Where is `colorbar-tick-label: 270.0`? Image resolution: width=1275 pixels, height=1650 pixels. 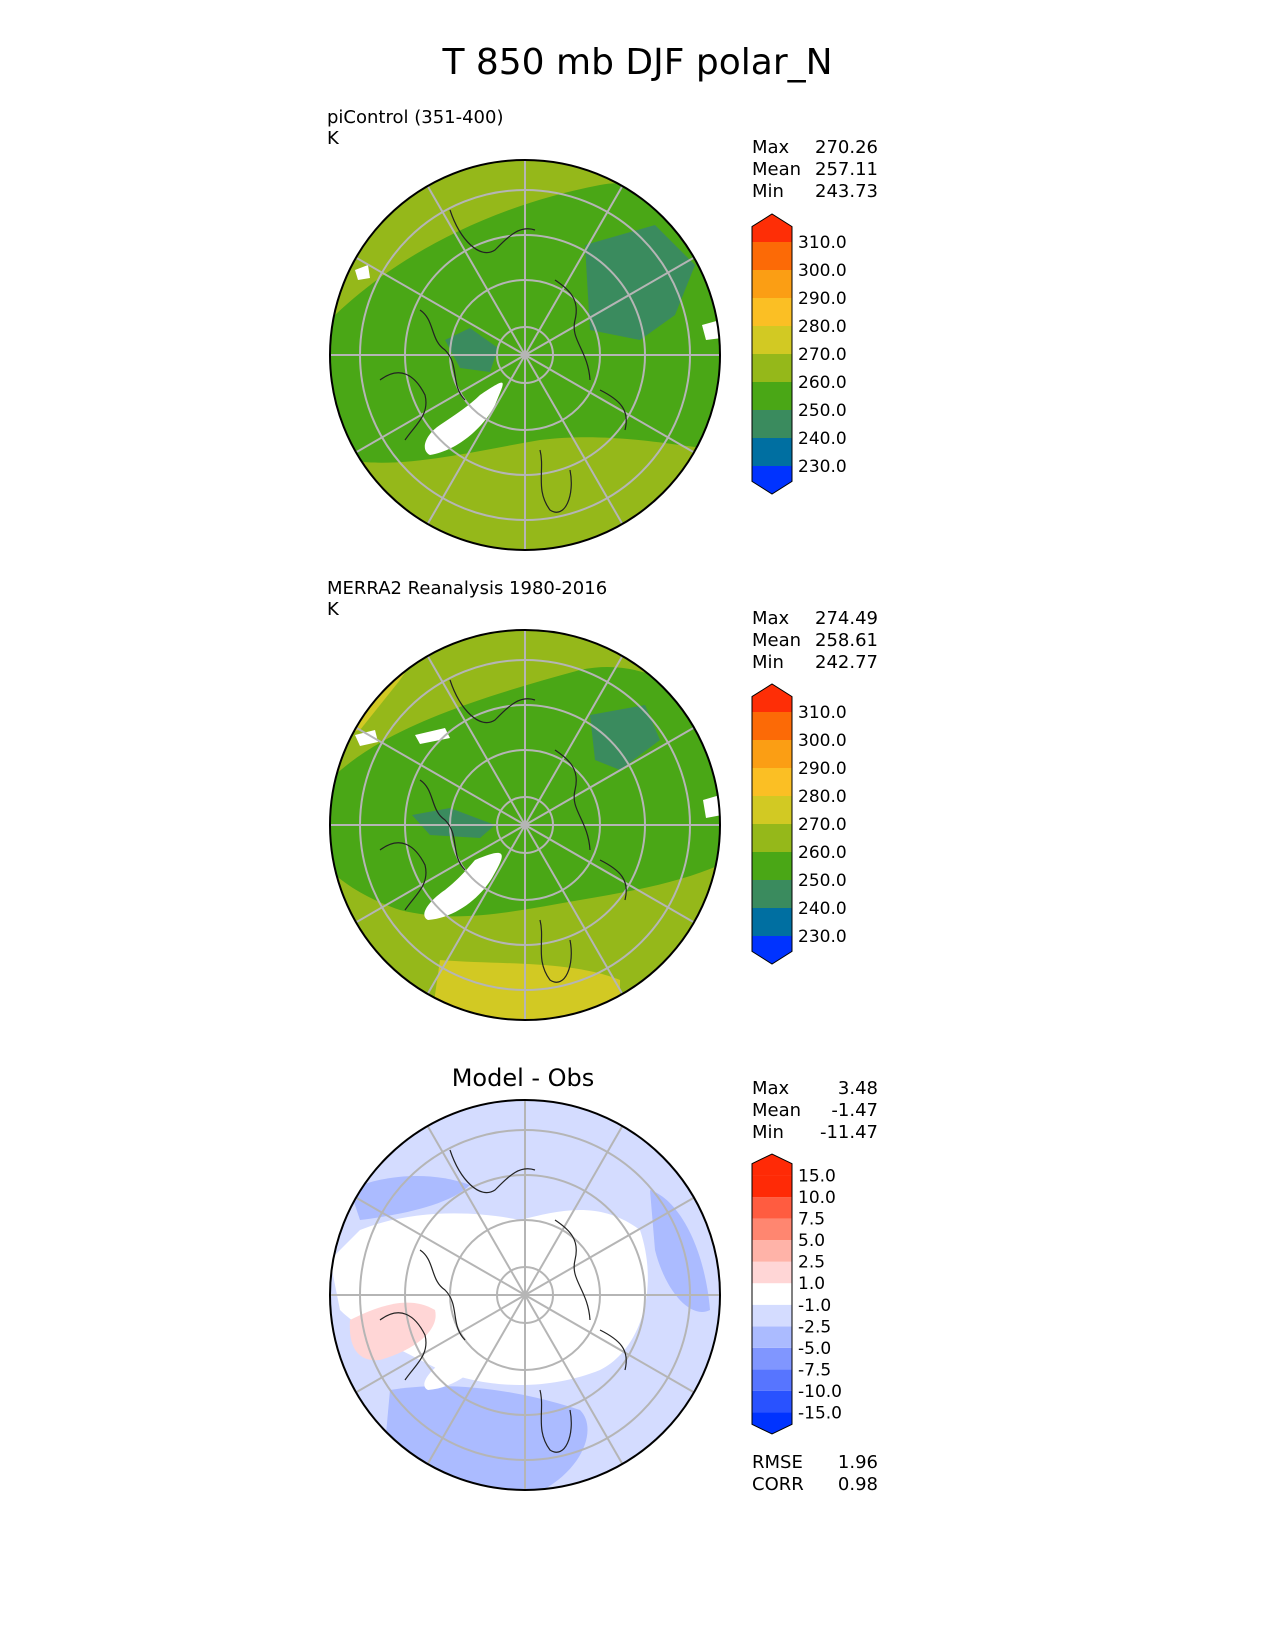 colorbar-tick-label: 270.0 is located at coordinates (822, 825).